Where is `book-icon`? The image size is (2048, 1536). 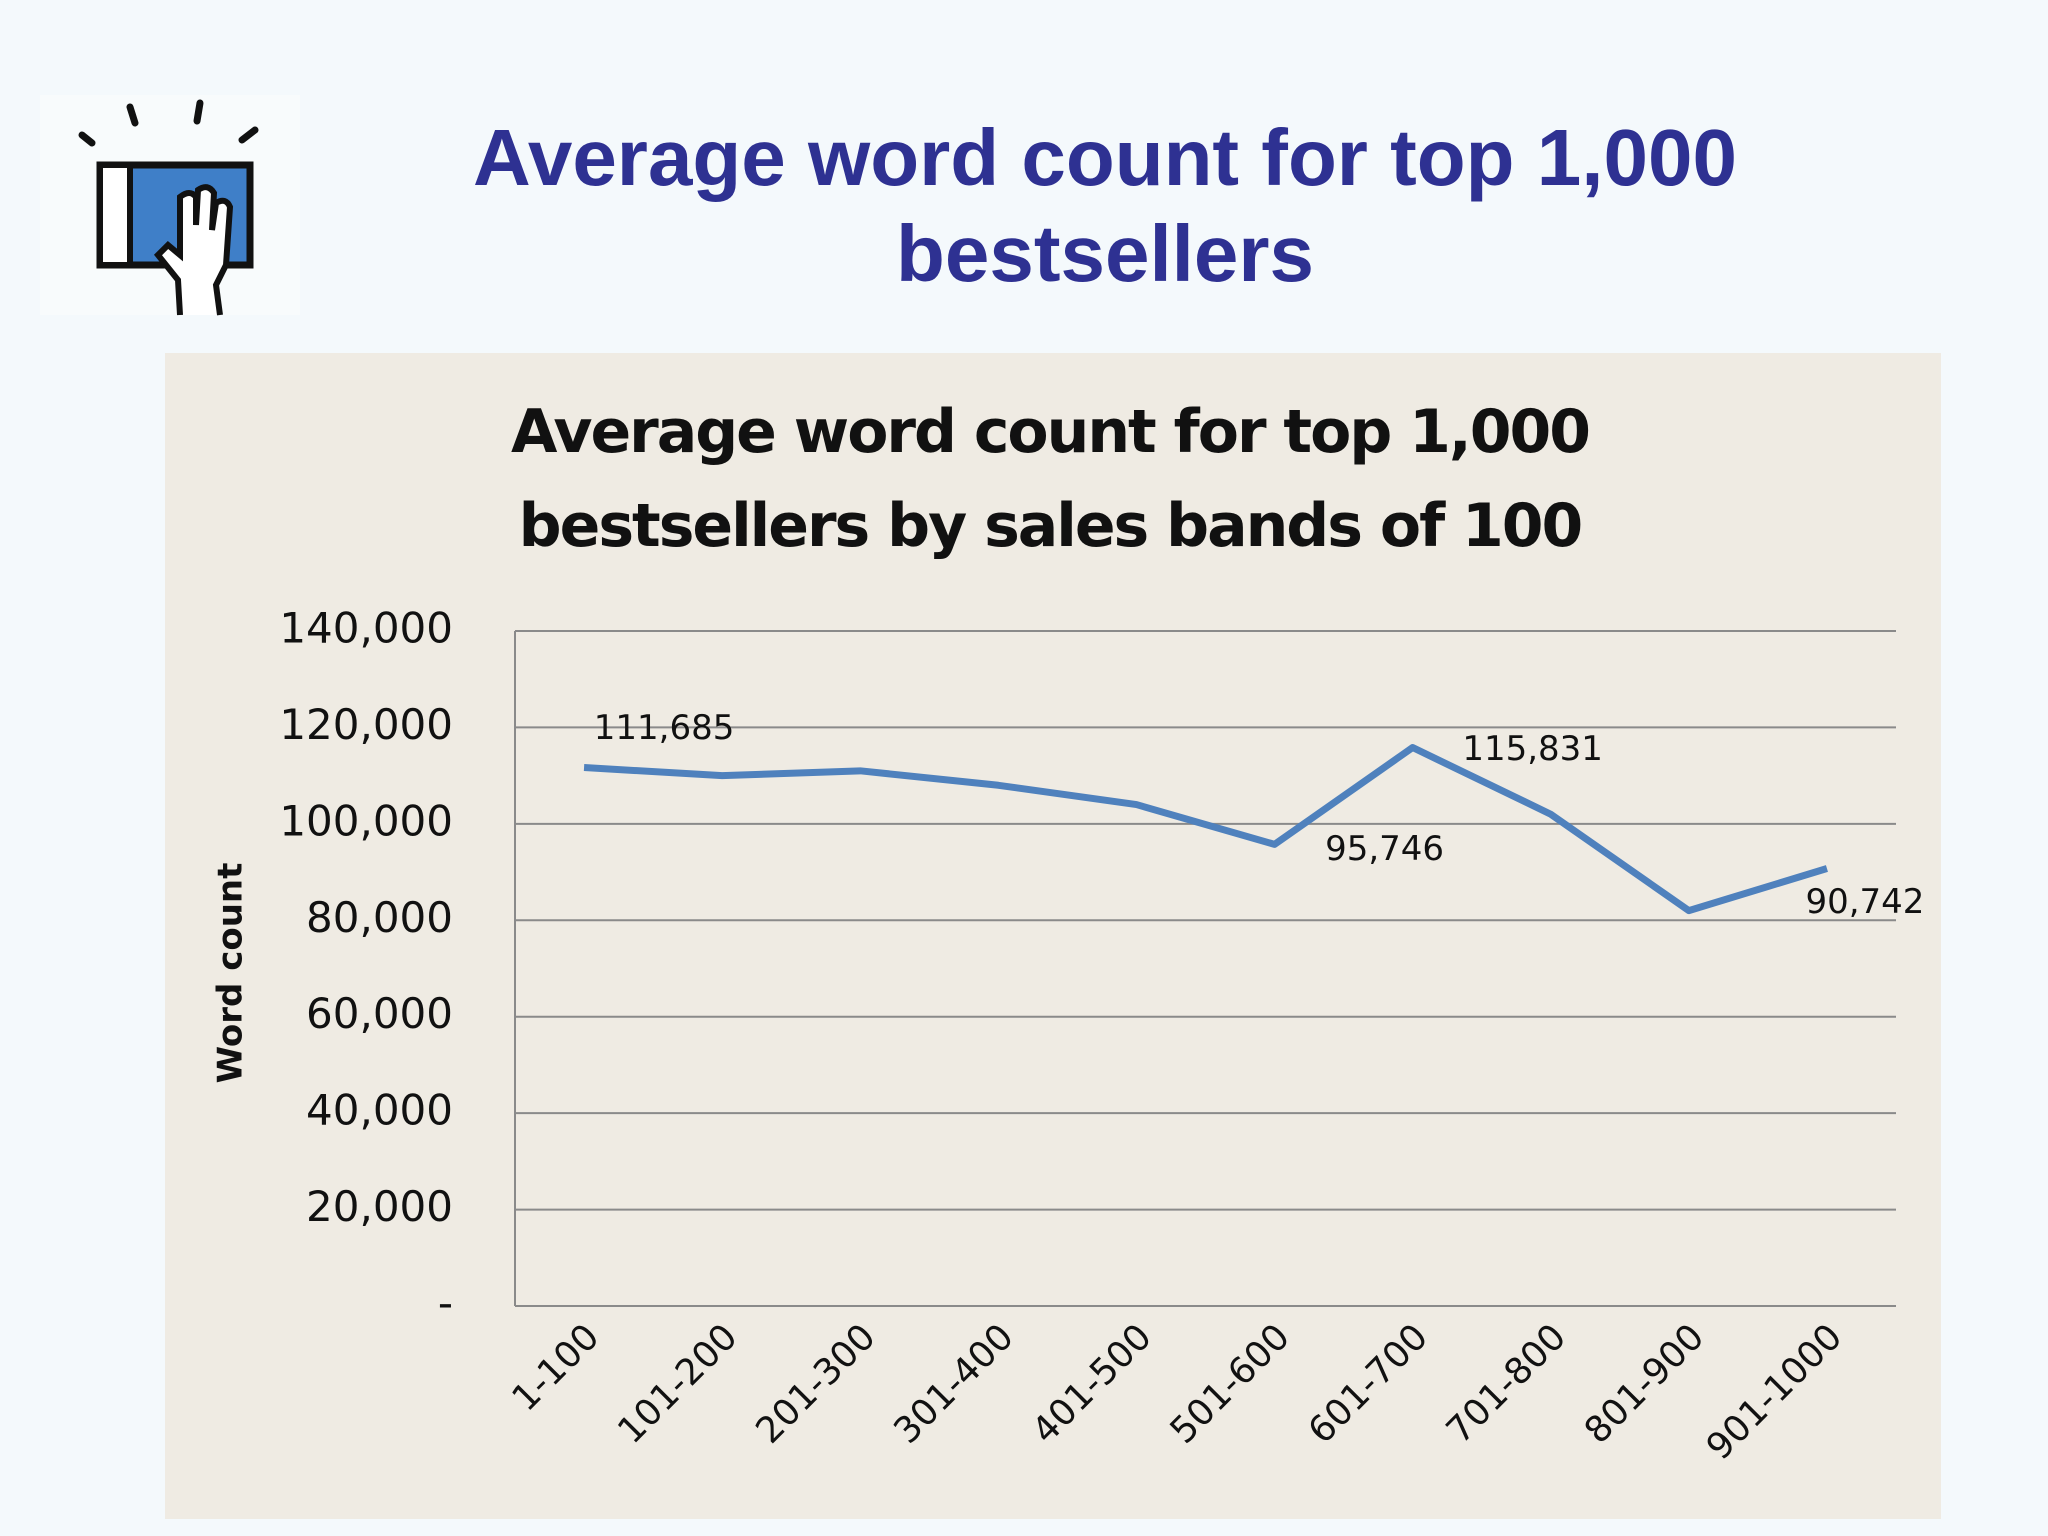
book-icon is located at coordinates (170, 205).